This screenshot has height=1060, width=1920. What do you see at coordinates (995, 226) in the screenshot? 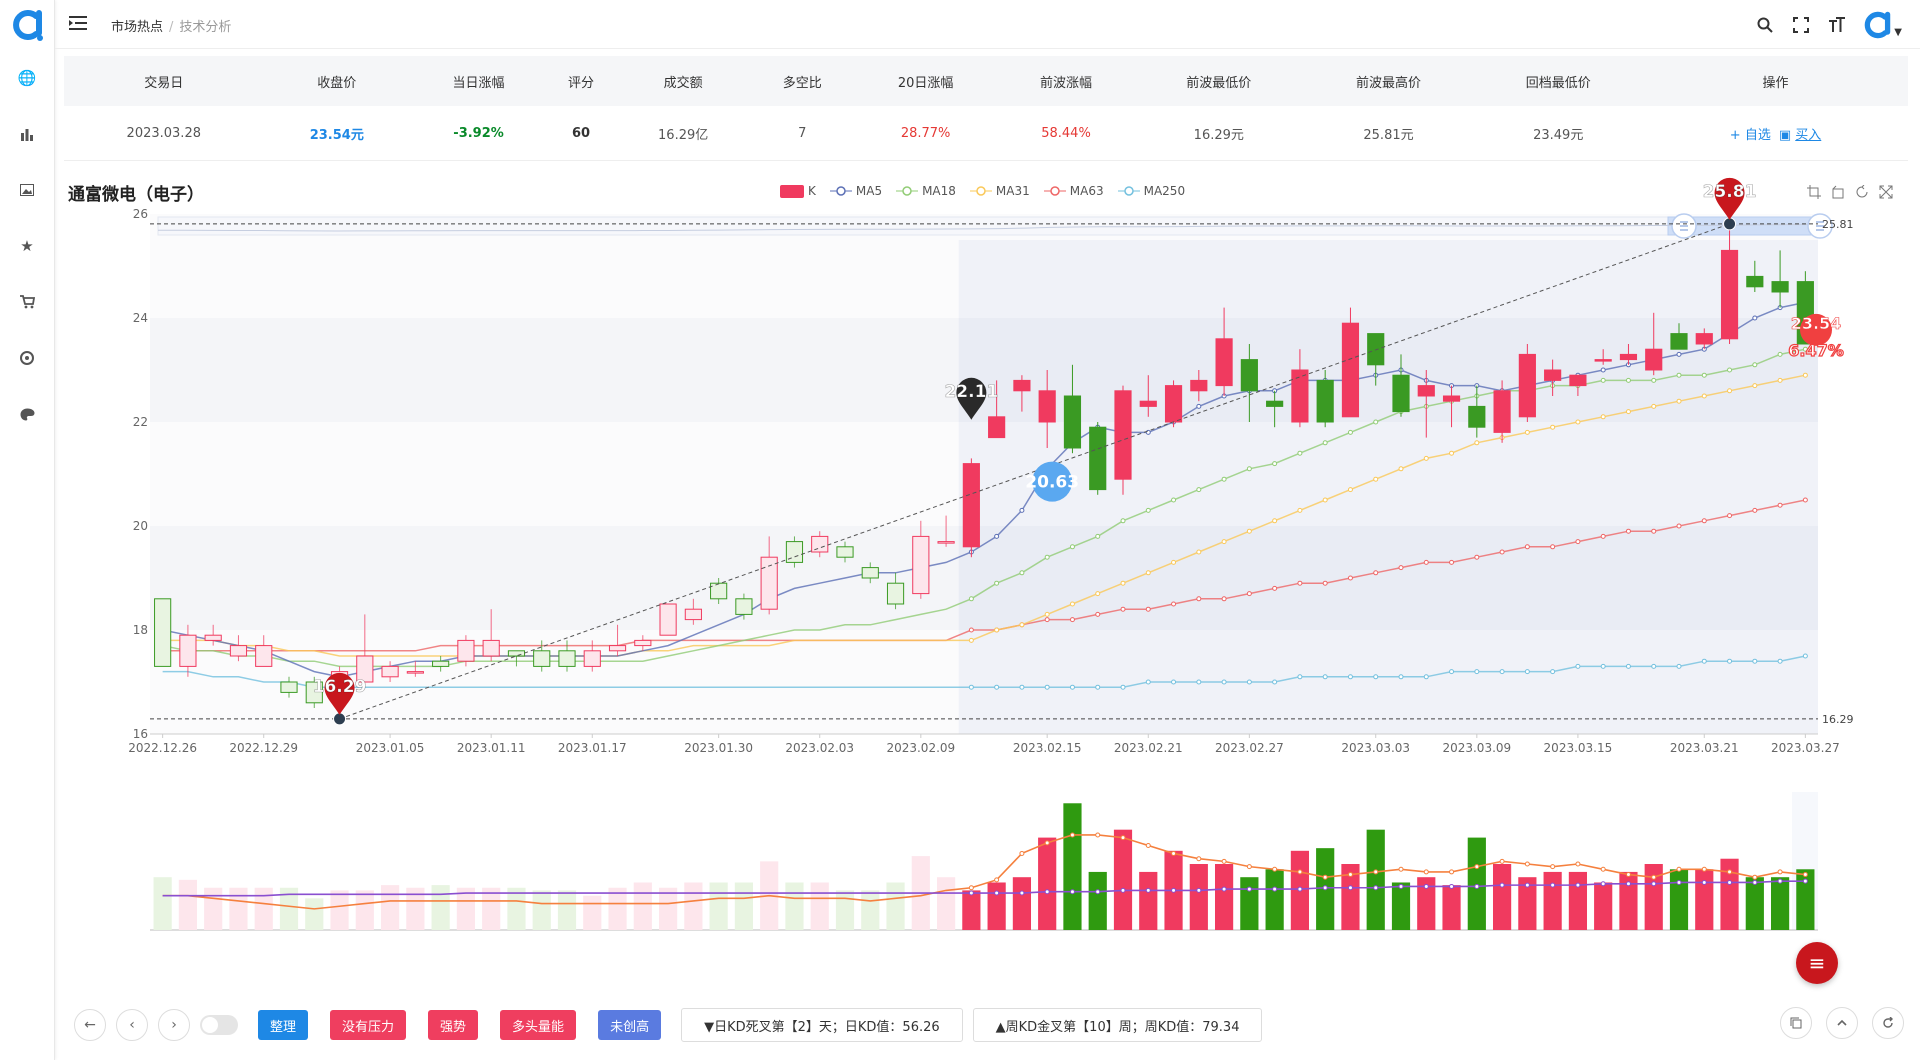
I see `data-zoom-slider` at bounding box center [995, 226].